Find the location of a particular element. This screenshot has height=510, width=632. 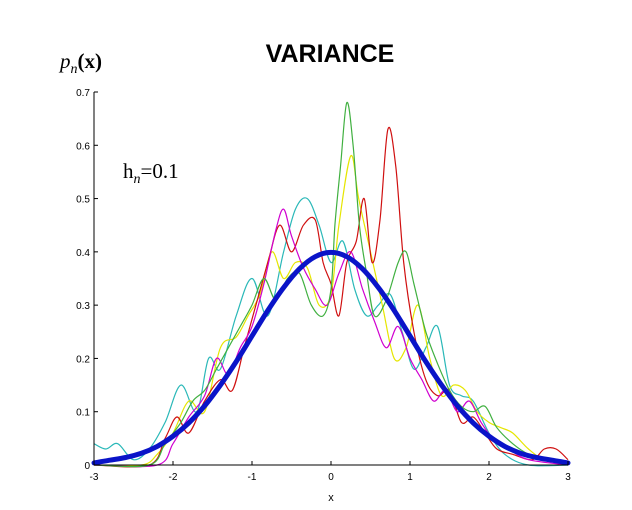

y-tick-label: 0.7 is located at coordinates (83, 93).